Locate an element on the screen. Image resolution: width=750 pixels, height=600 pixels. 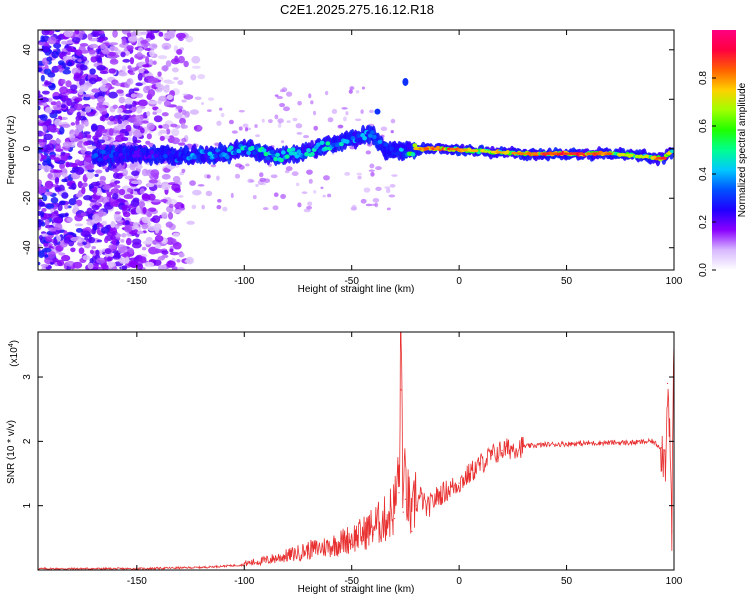
snr-scale-prefix: (x10 is located at coordinates (14, 357).